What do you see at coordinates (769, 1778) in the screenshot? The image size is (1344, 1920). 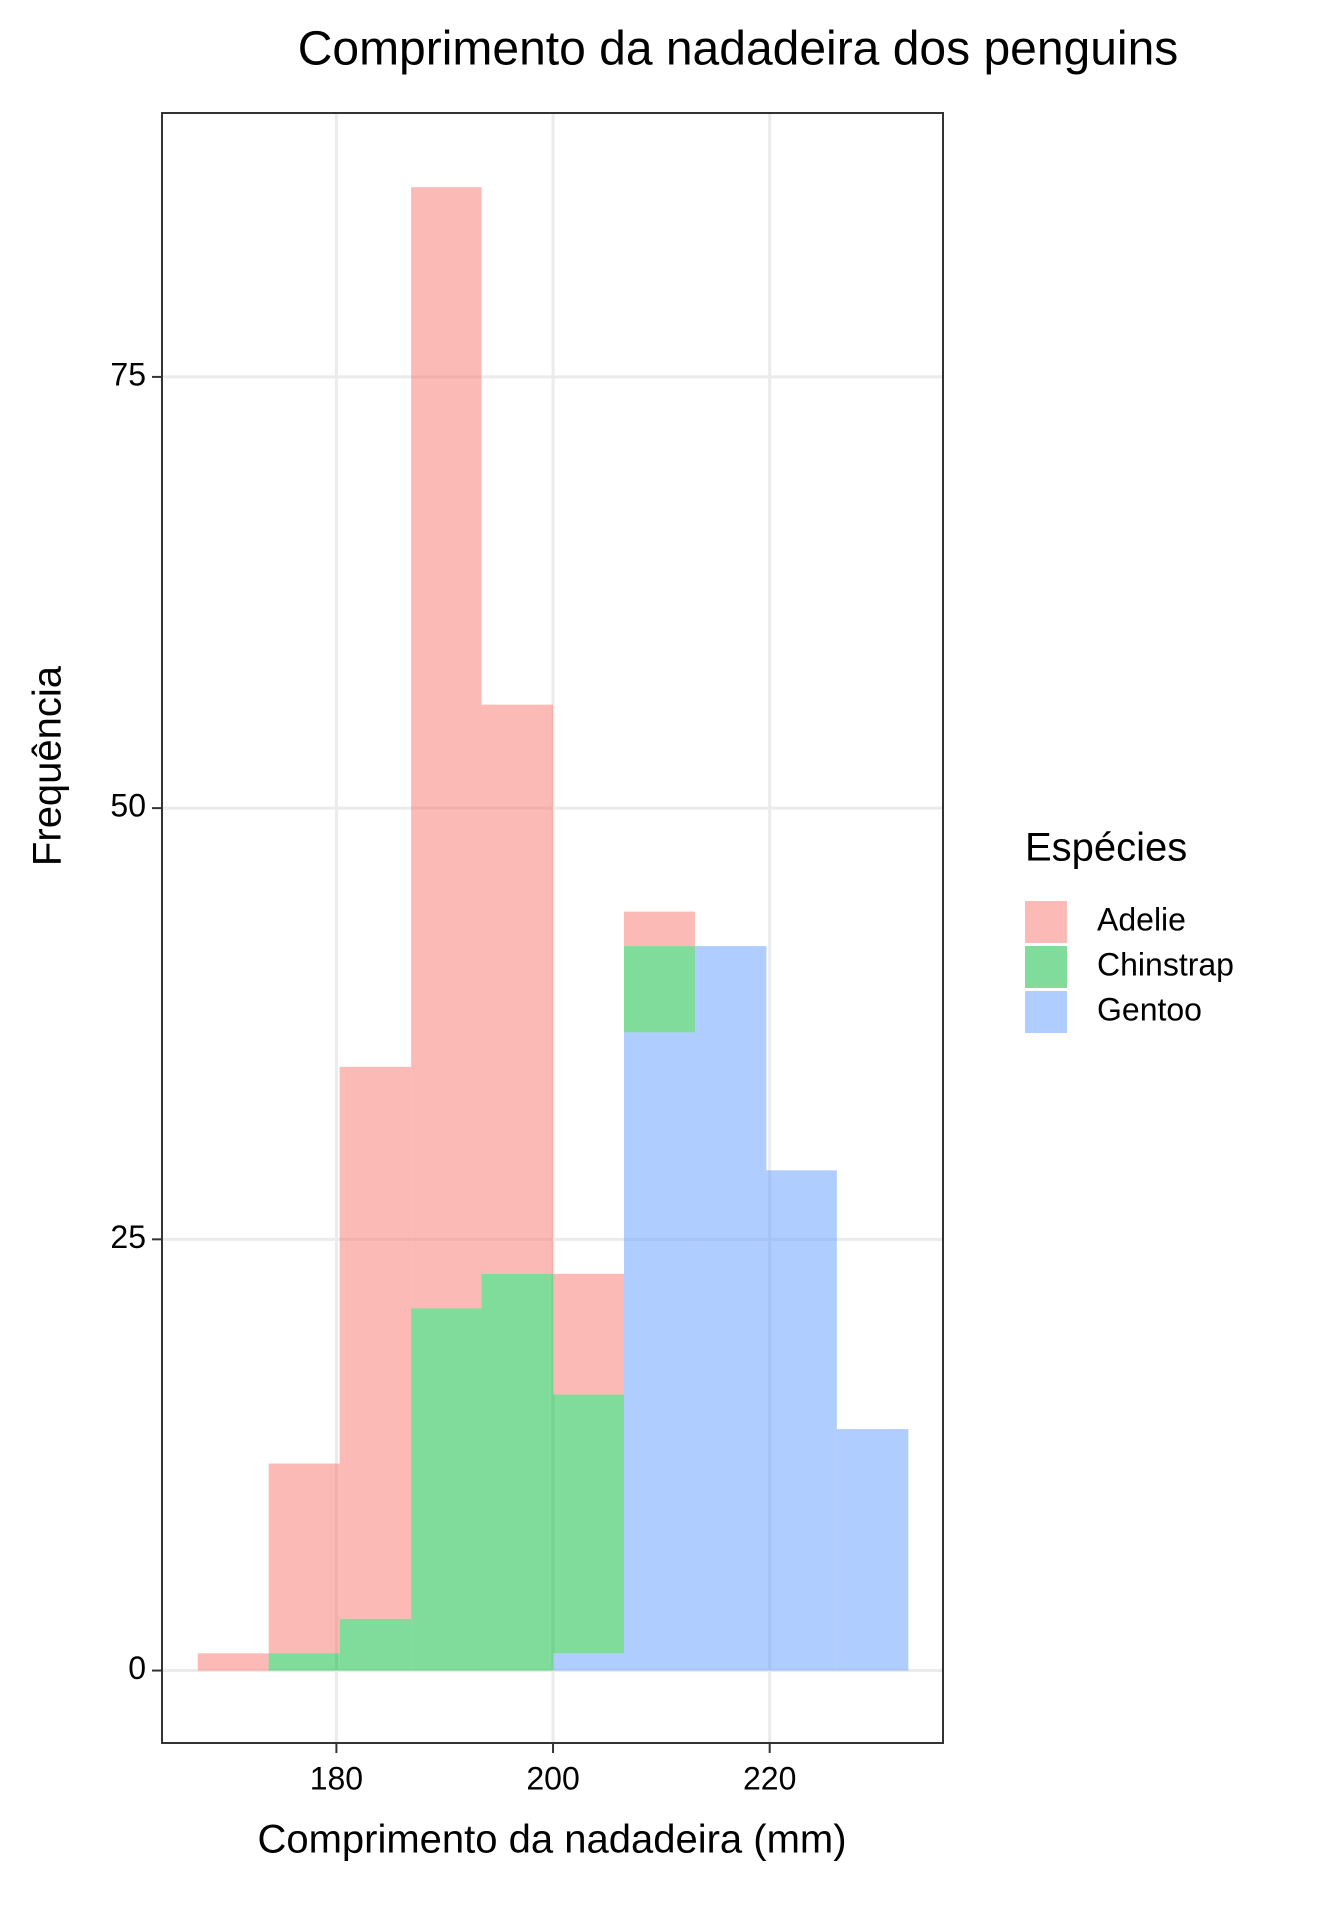 I see `x-tick-label: 220` at bounding box center [769, 1778].